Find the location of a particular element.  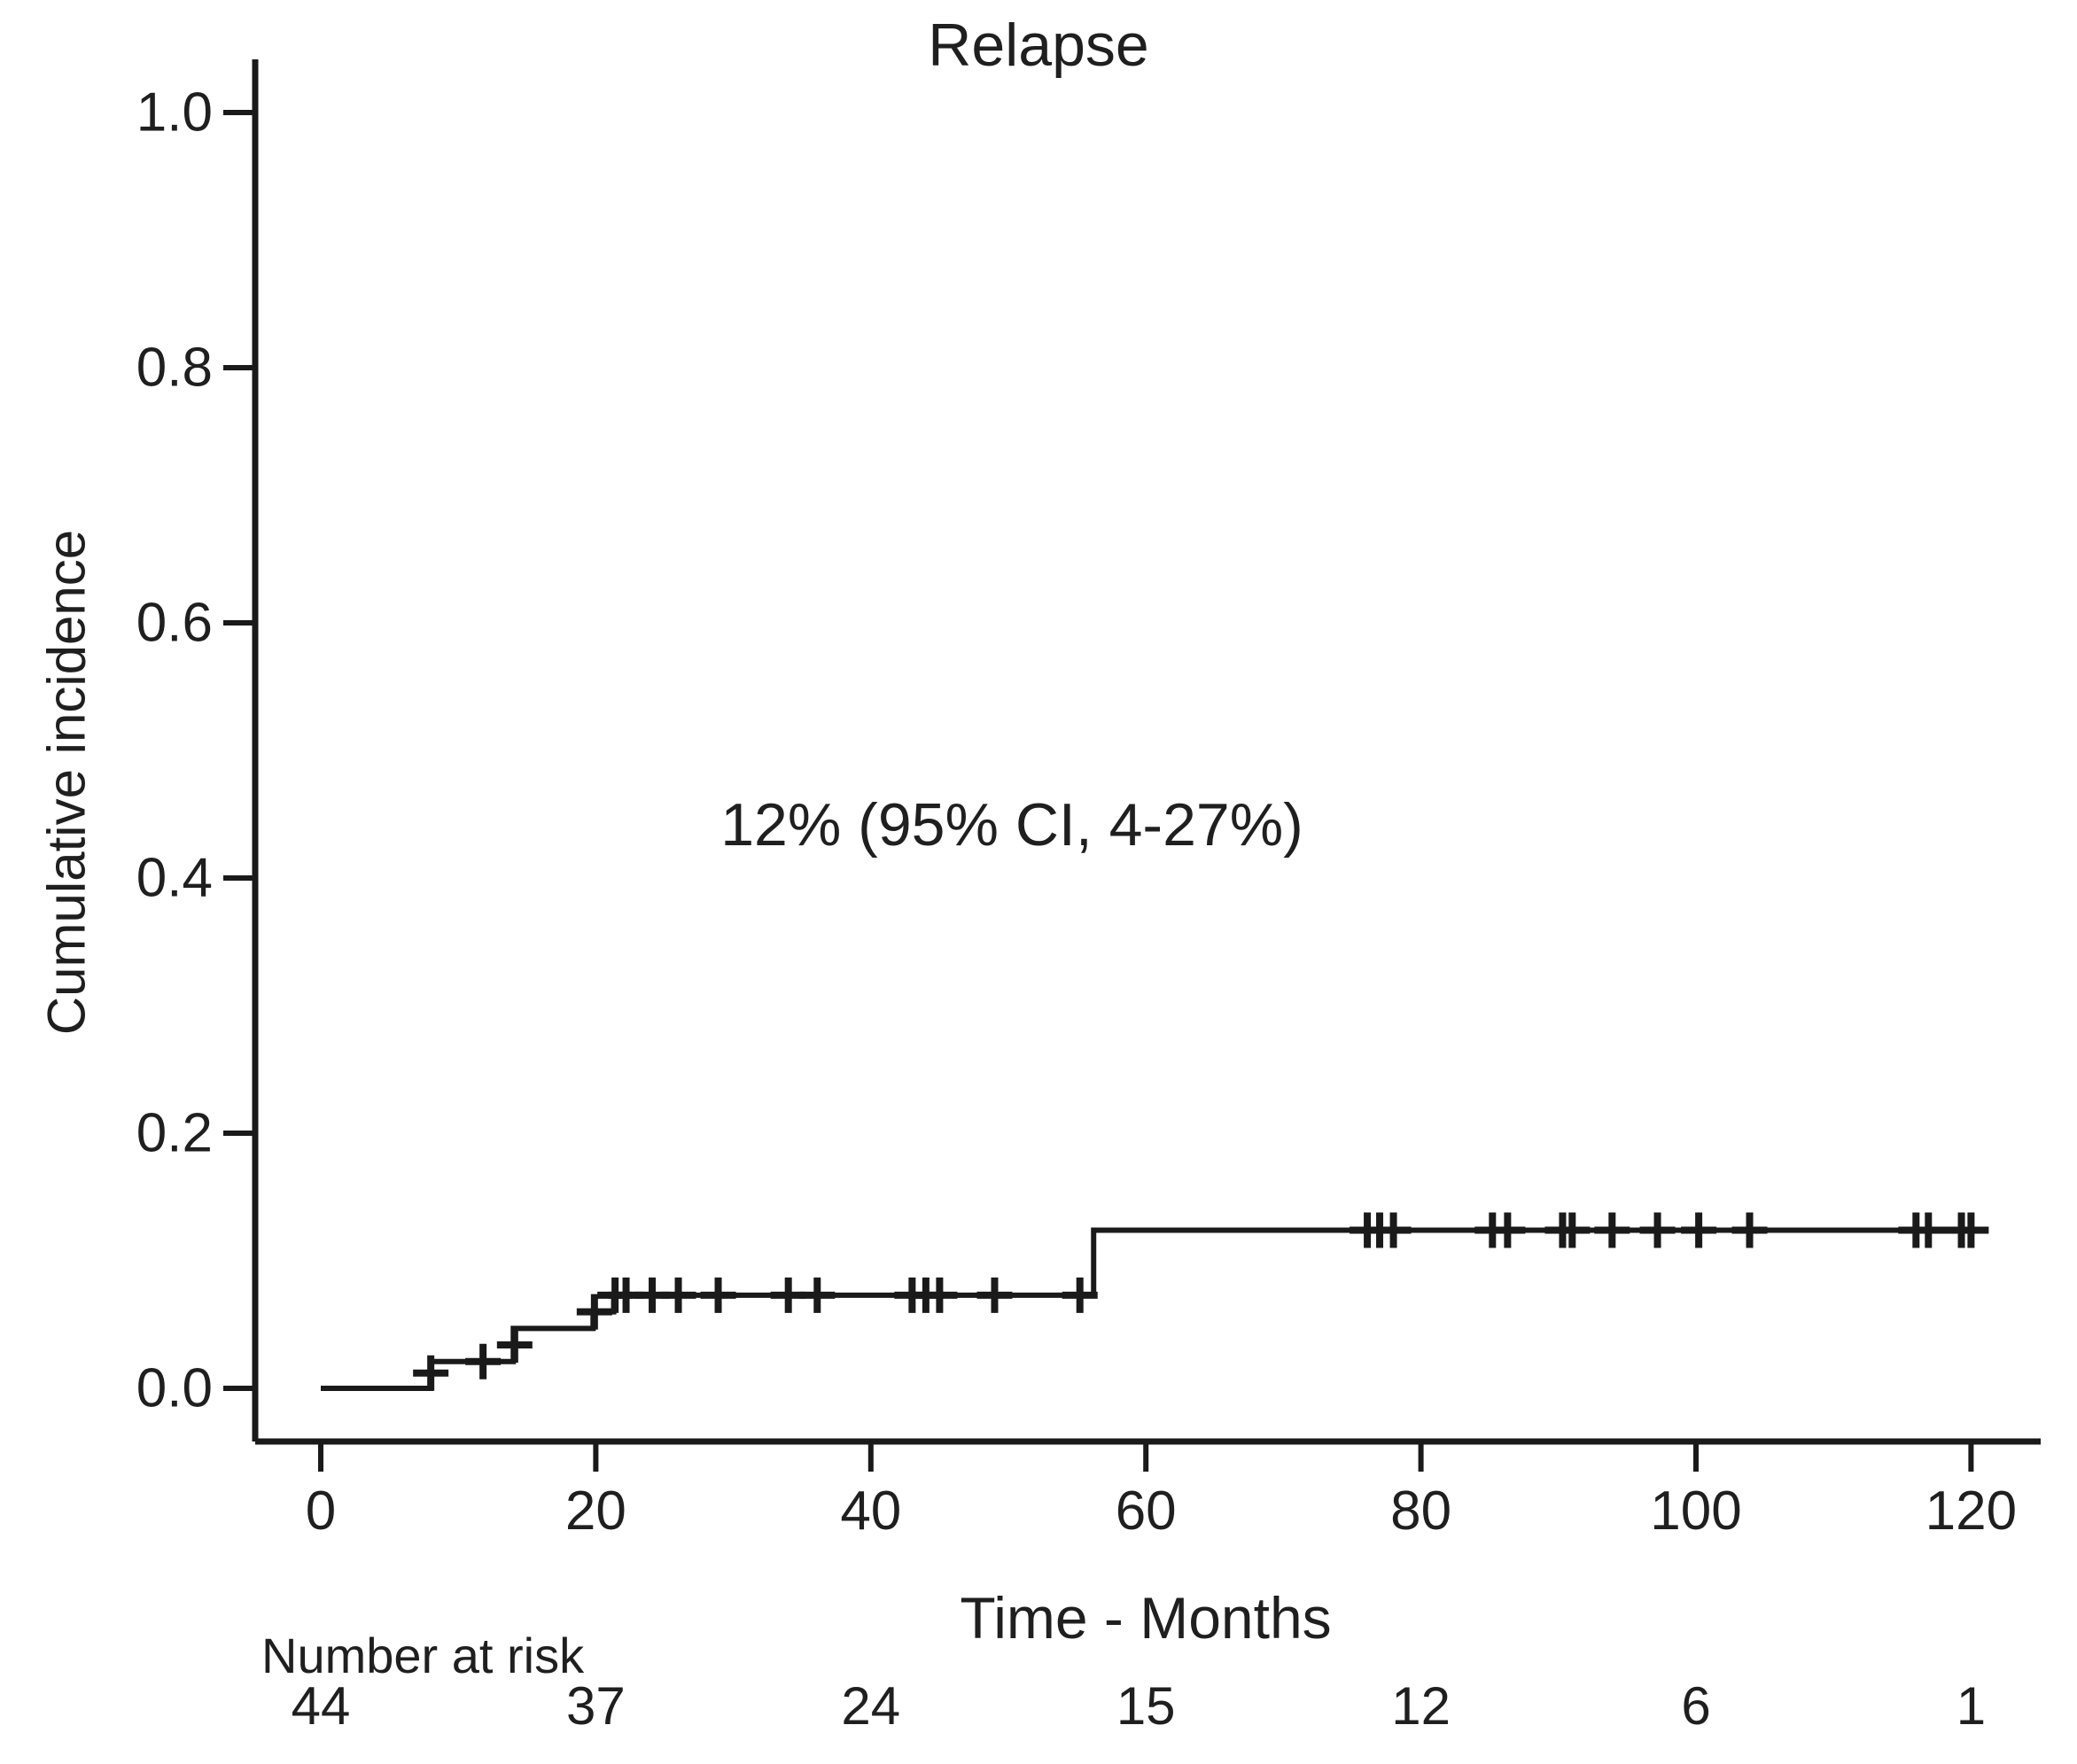

y-tick-label: 0.4 is located at coordinates (174, 878).